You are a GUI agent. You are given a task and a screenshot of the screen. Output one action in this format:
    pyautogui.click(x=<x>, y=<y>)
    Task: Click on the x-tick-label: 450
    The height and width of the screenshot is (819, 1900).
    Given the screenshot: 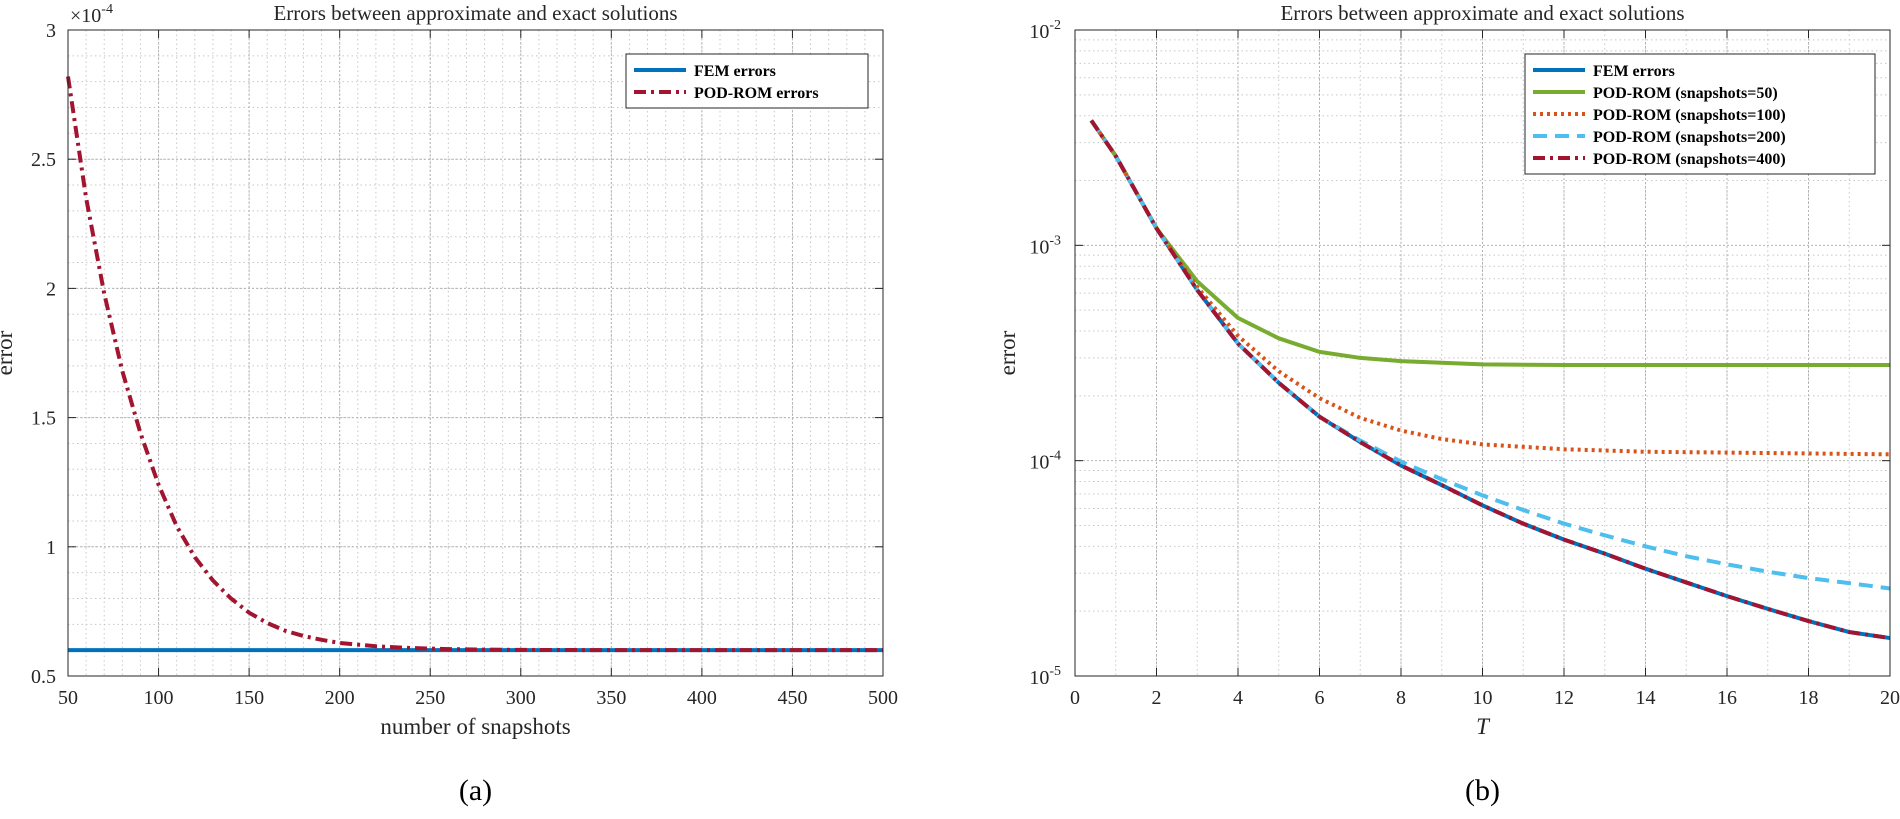 What is the action you would take?
    pyautogui.click(x=792, y=698)
    